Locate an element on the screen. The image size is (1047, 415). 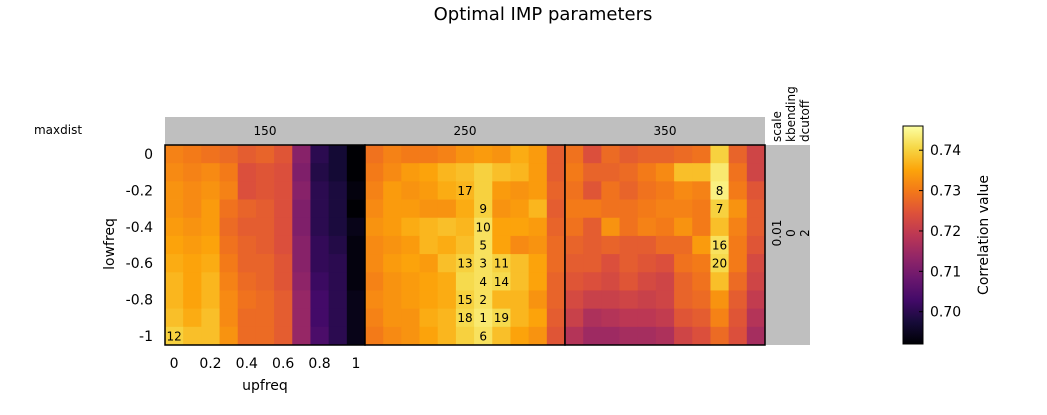
cell-annotation: 2 is located at coordinates (483, 300).